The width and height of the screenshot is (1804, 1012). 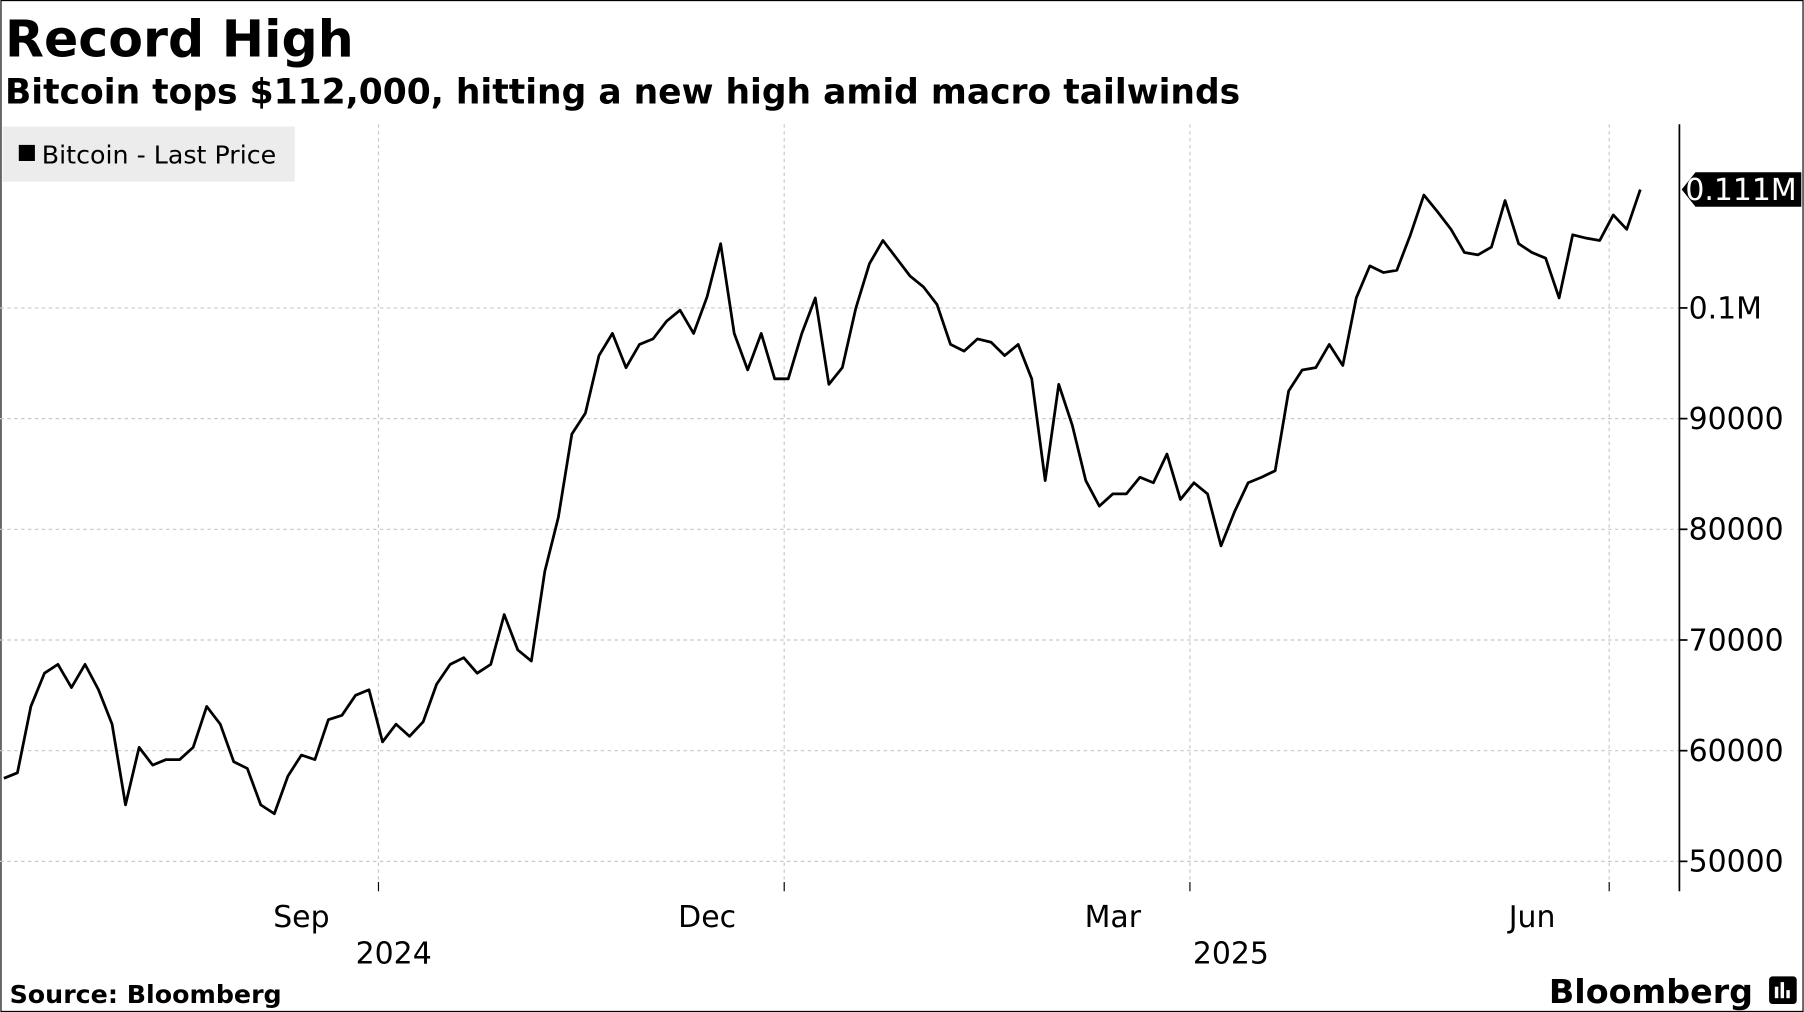 What do you see at coordinates (1736, 419) in the screenshot?
I see `y-tick-label: 90000` at bounding box center [1736, 419].